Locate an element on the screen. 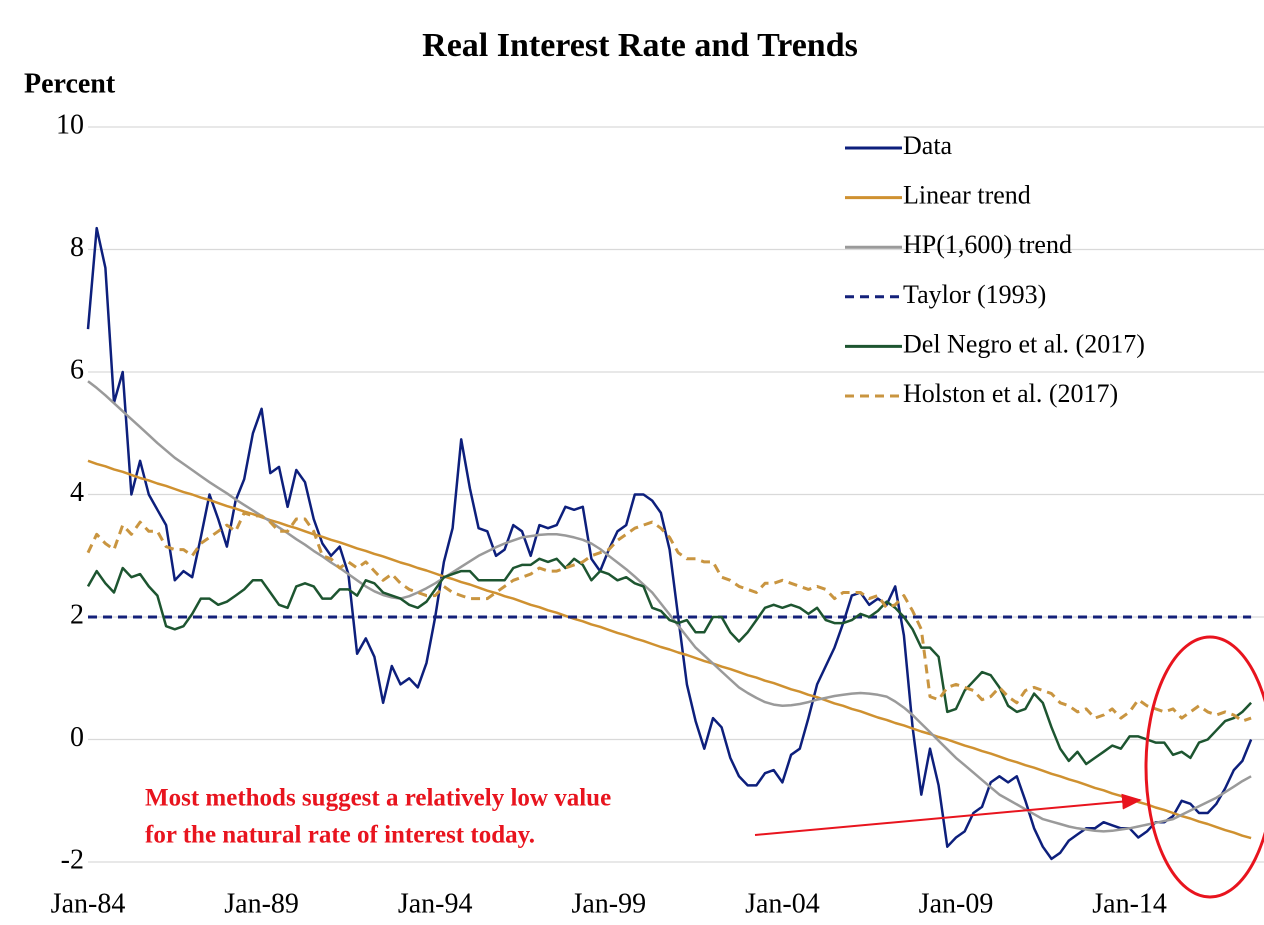  legend-label: Holston et al. (2017) is located at coordinates (1010, 393).